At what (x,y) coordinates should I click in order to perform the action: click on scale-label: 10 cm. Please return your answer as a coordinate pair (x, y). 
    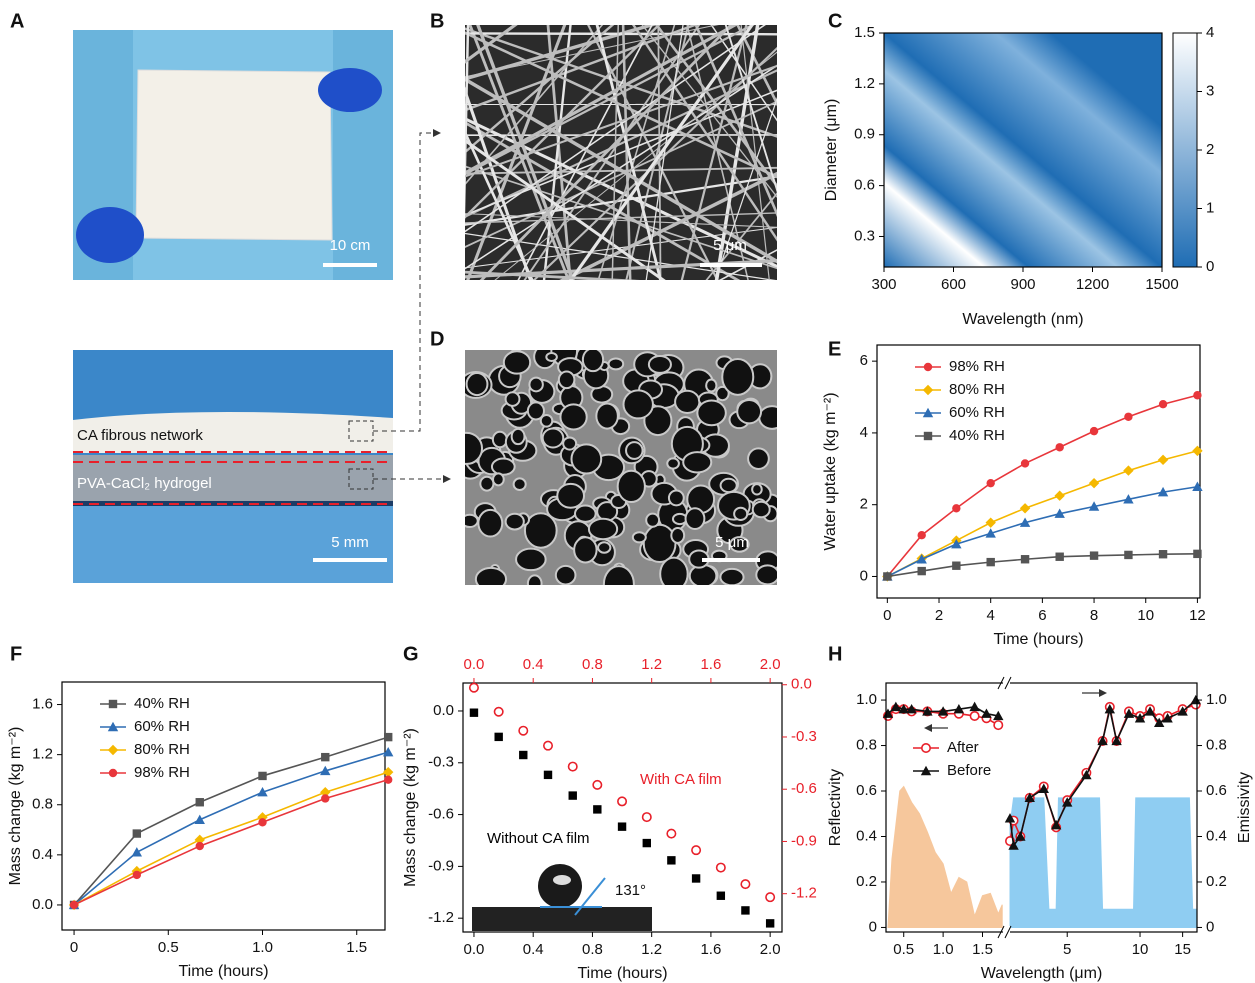
    Looking at the image, I should click on (350, 245).